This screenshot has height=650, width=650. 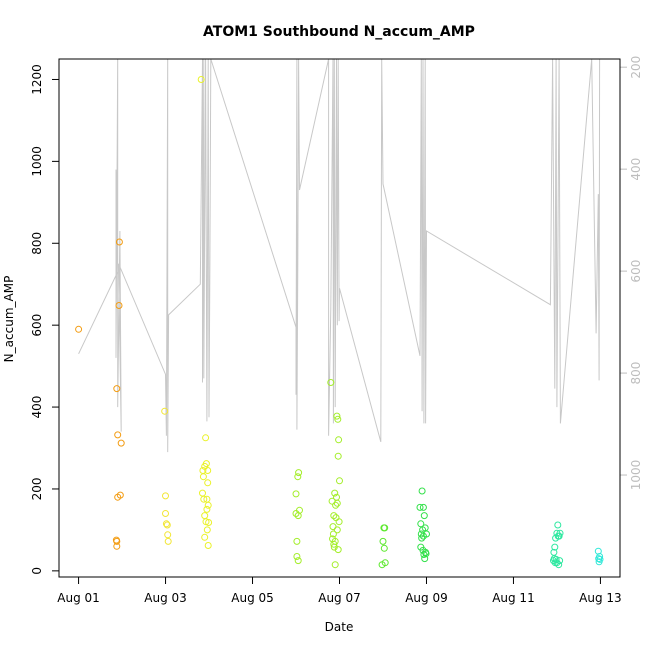 I want to click on secondary-tick-label: 800, so click(x=636, y=373).